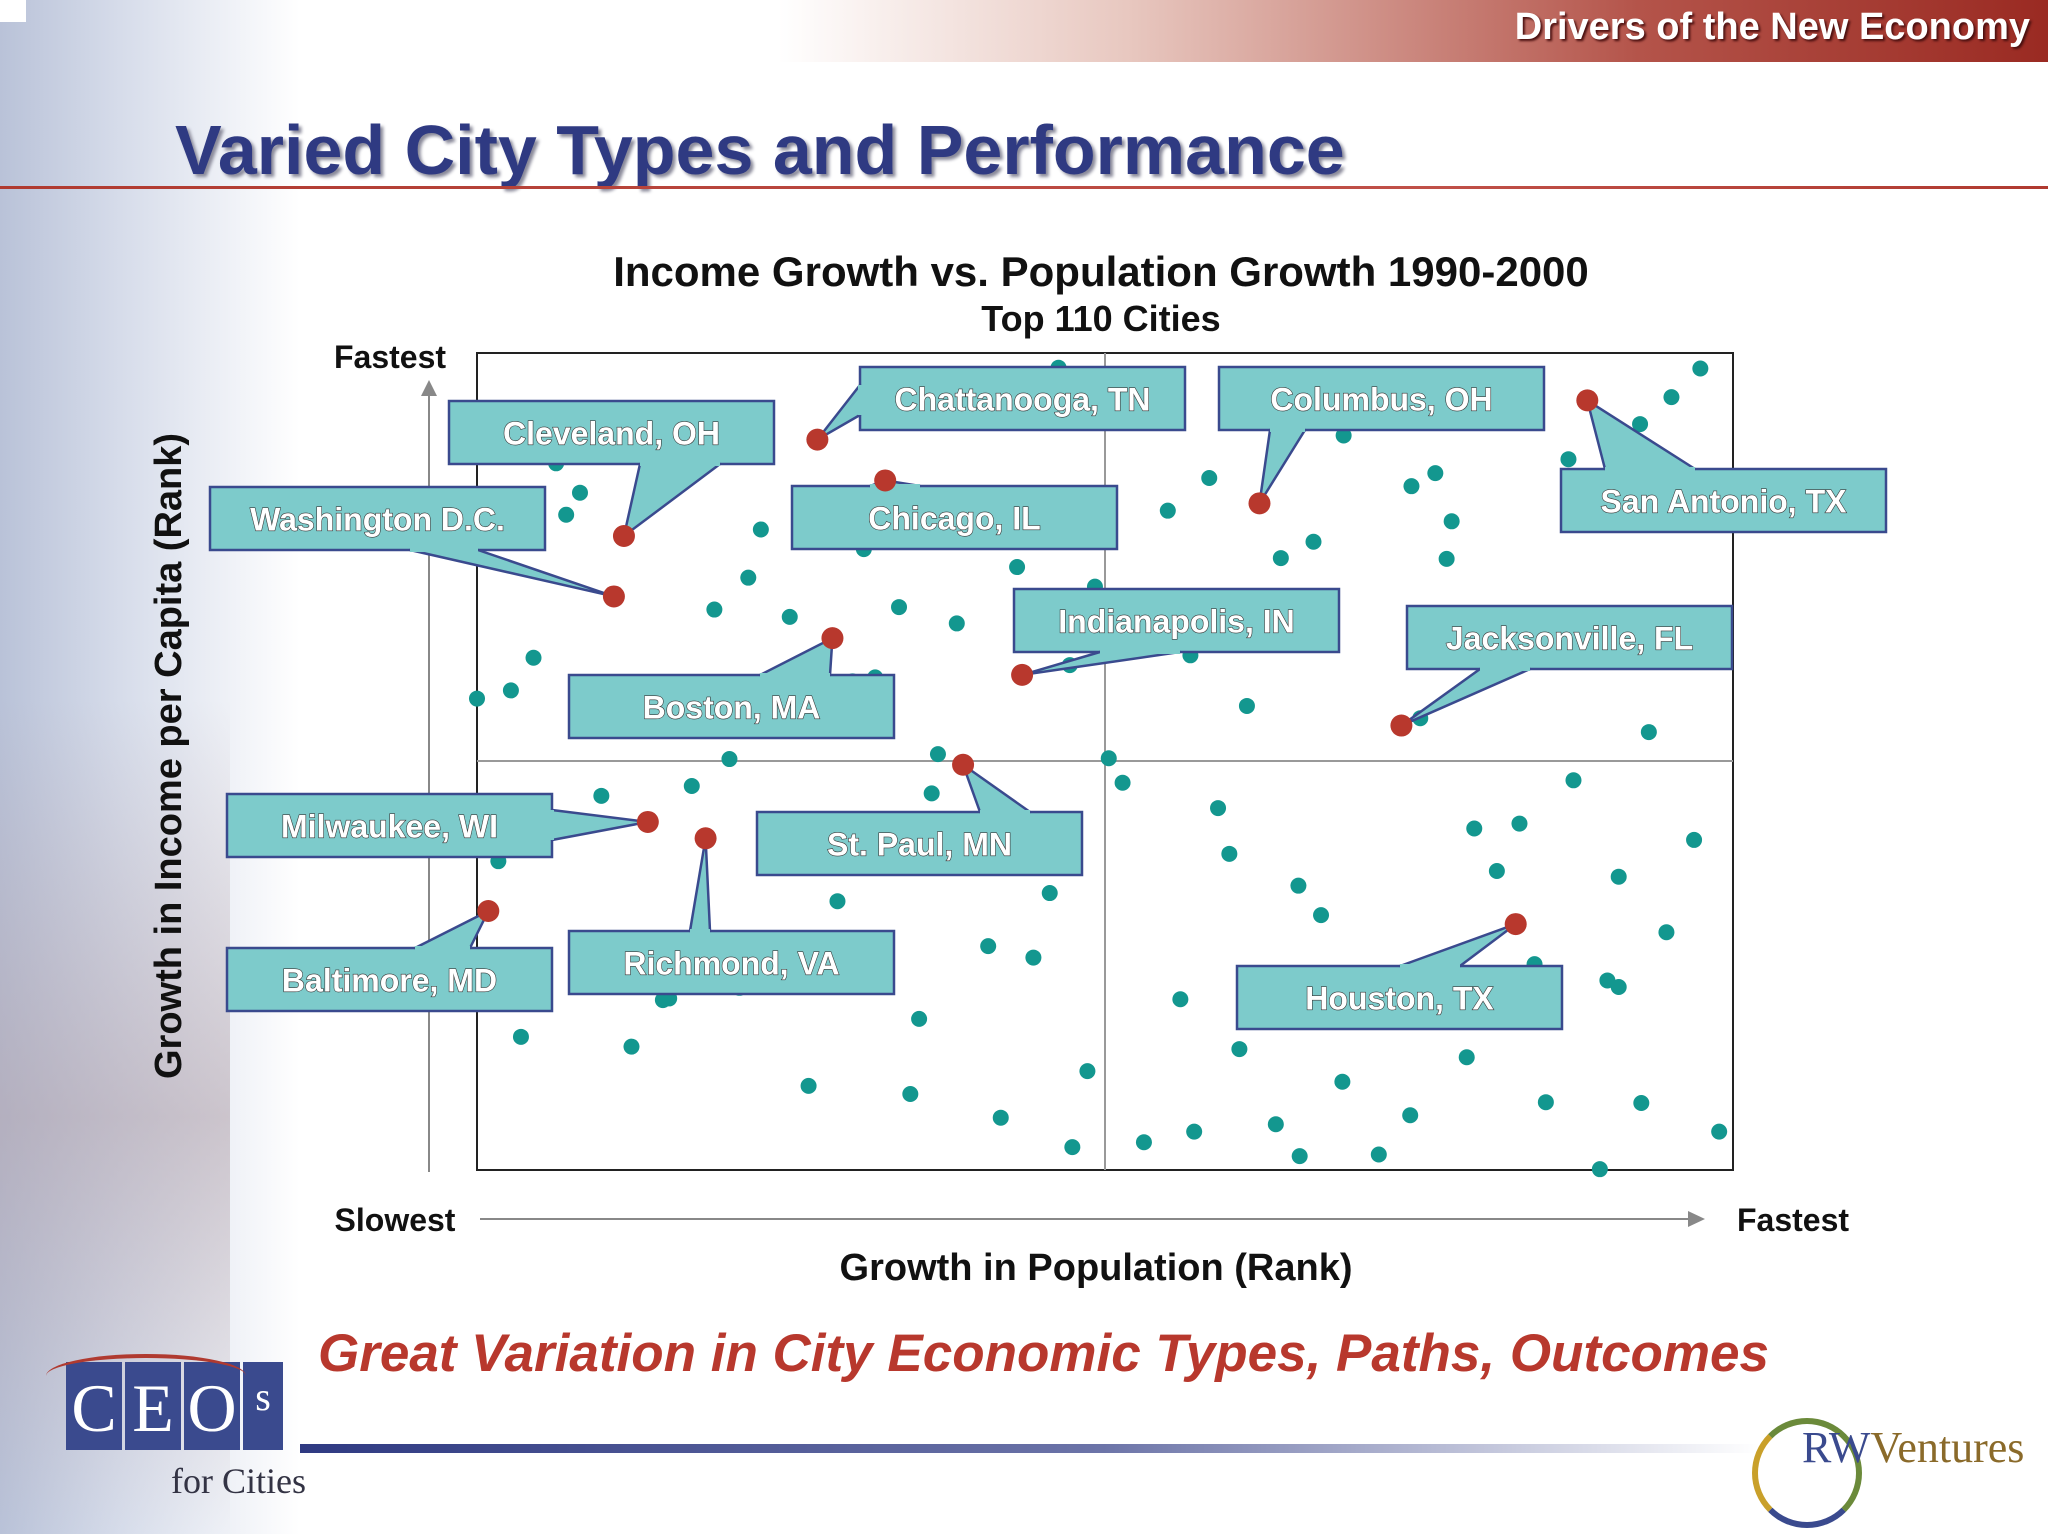 The image size is (2048, 1534). What do you see at coordinates (731, 916) in the screenshot?
I see `city-callout: Richmond, VA` at bounding box center [731, 916].